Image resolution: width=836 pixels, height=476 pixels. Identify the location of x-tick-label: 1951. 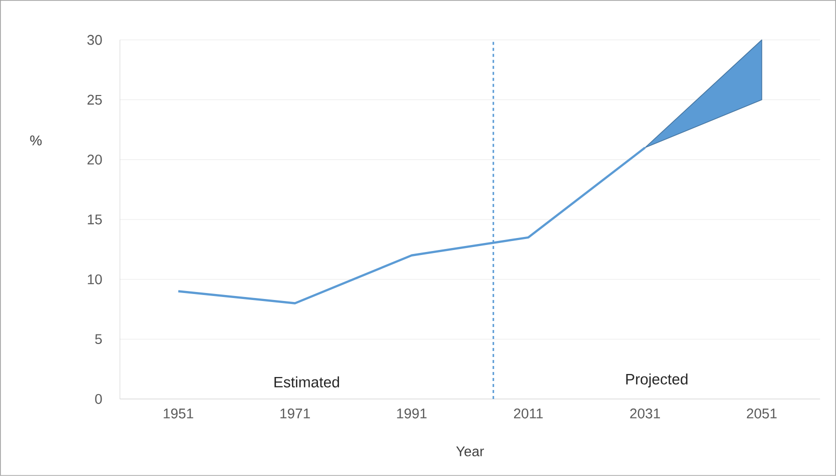
(179, 413).